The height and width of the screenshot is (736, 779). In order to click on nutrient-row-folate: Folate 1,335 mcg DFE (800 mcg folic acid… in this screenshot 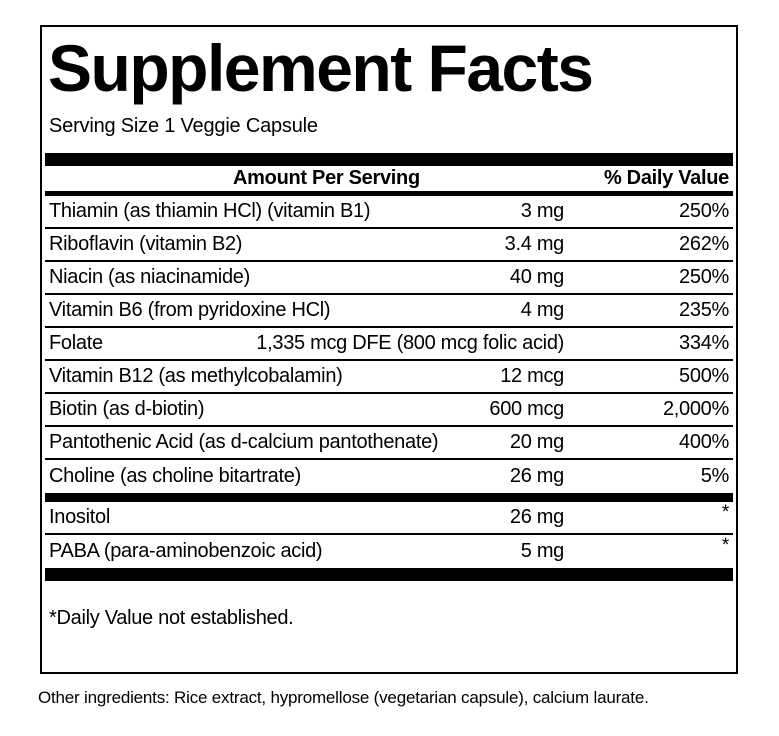, I will do `click(389, 344)`.